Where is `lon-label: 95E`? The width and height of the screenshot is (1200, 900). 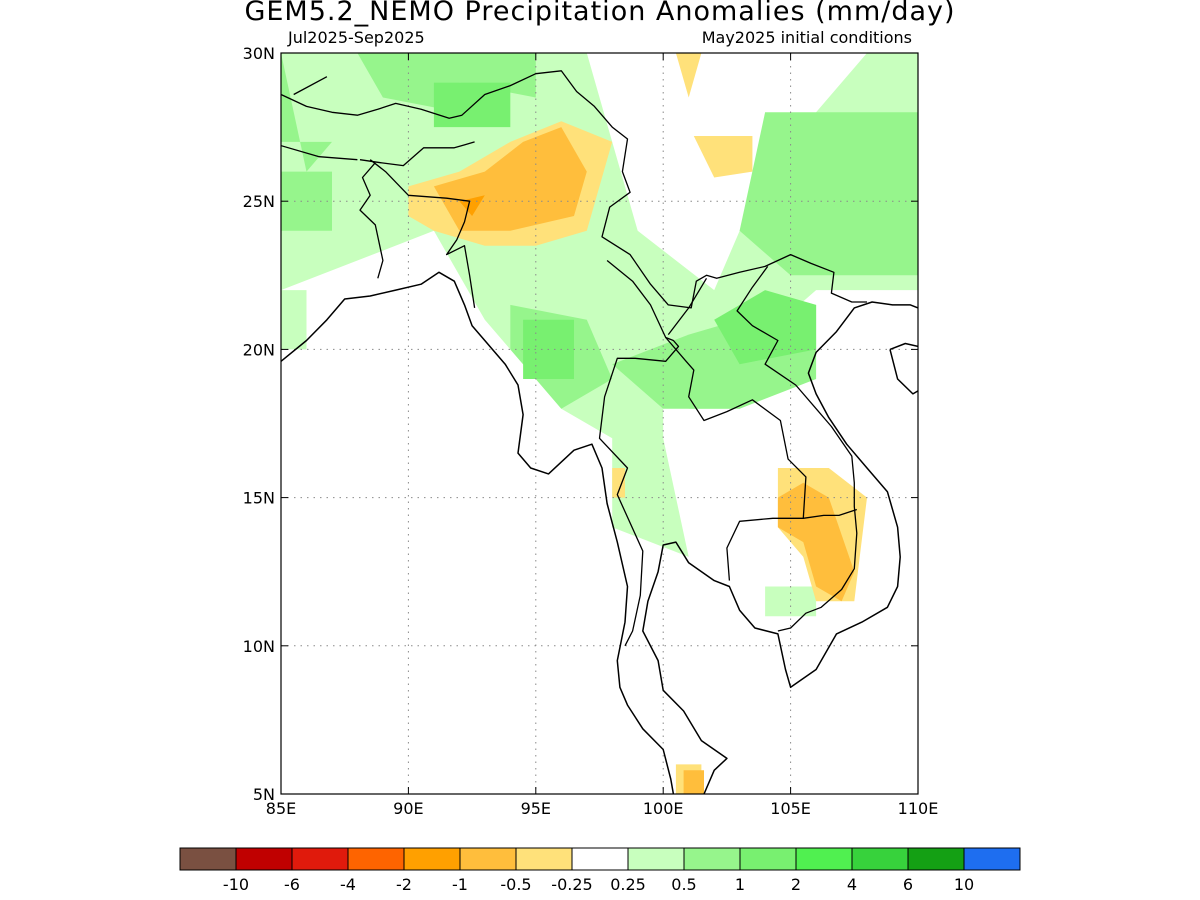 lon-label: 95E is located at coordinates (536, 808).